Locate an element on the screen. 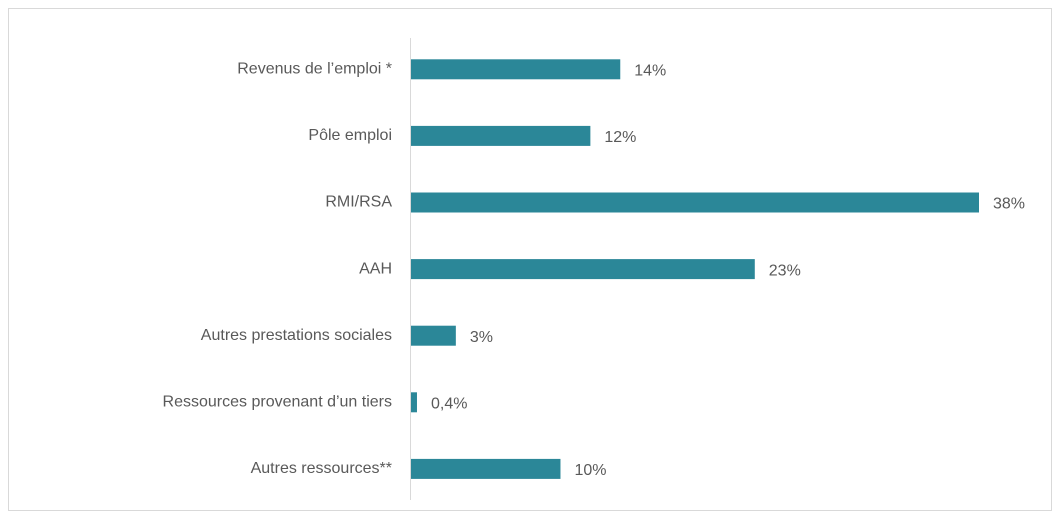  value-label: 0,4% is located at coordinates (449, 404).